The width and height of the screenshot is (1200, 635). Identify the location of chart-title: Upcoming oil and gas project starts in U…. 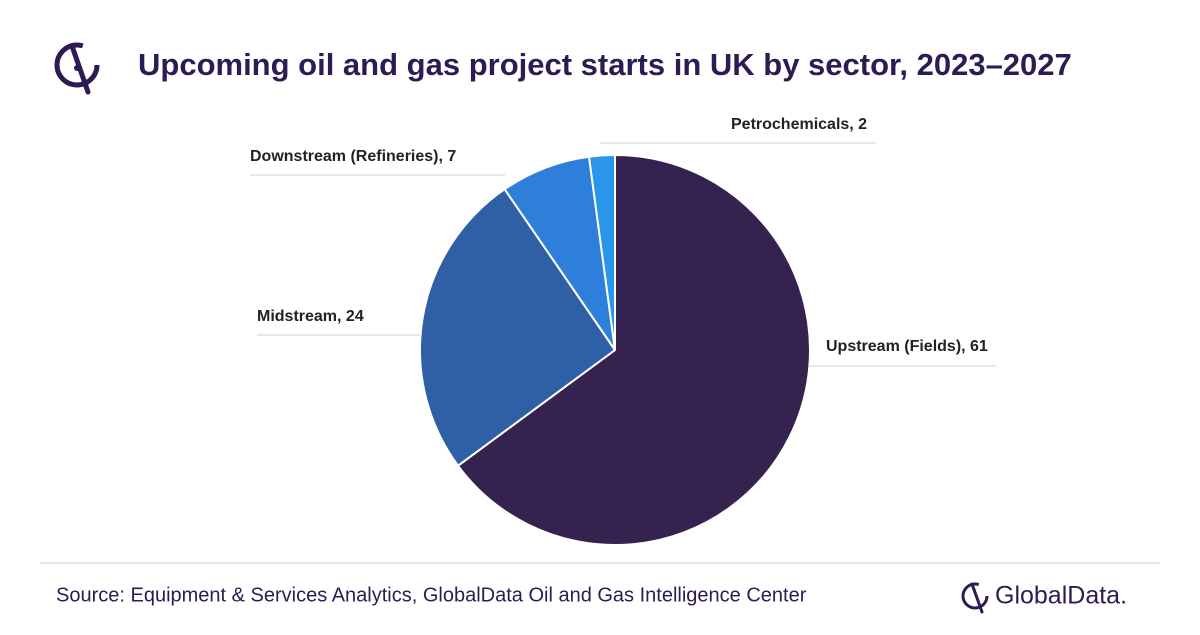
(605, 64).